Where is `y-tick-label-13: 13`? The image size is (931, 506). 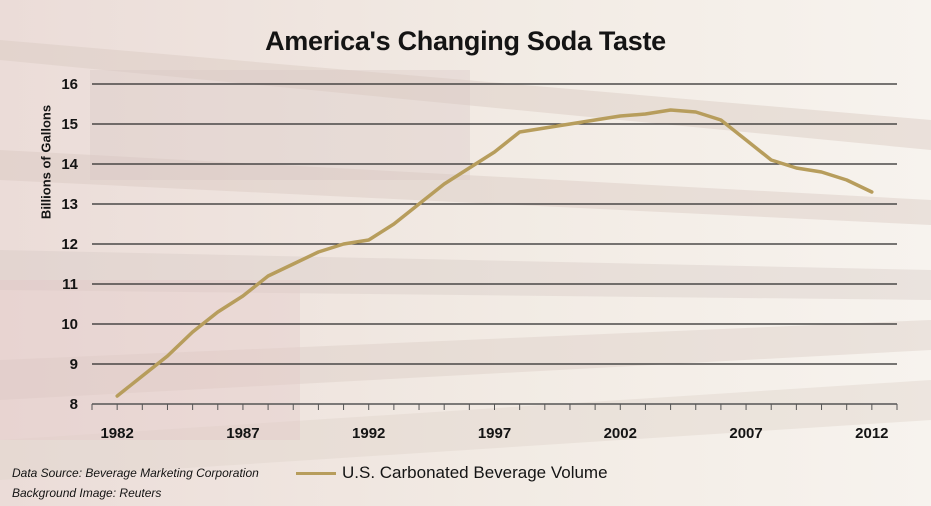 y-tick-label-13: 13 is located at coordinates (69, 204).